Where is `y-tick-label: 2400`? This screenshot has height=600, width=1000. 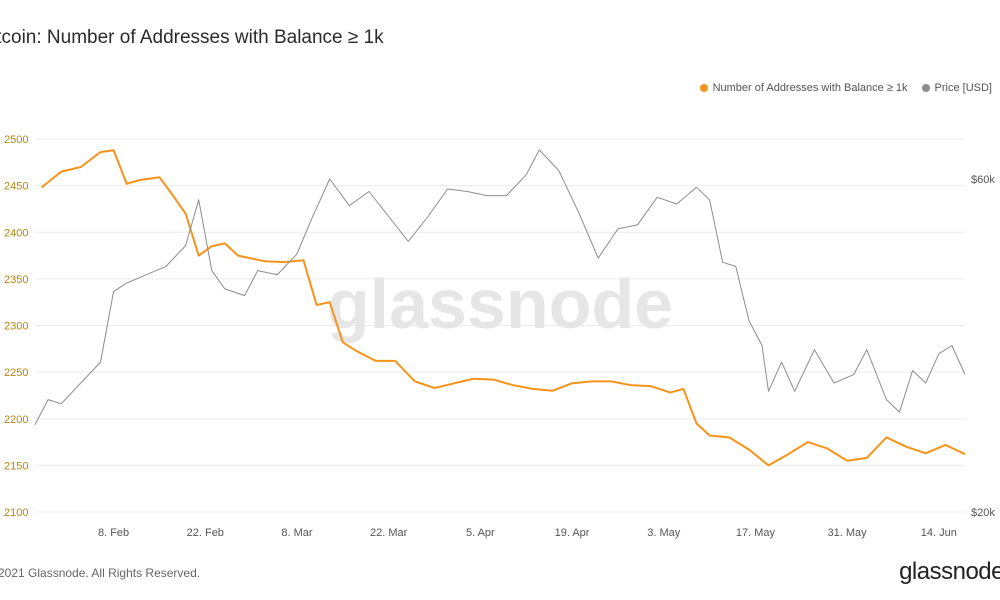 y-tick-label: 2400 is located at coordinates (16, 233).